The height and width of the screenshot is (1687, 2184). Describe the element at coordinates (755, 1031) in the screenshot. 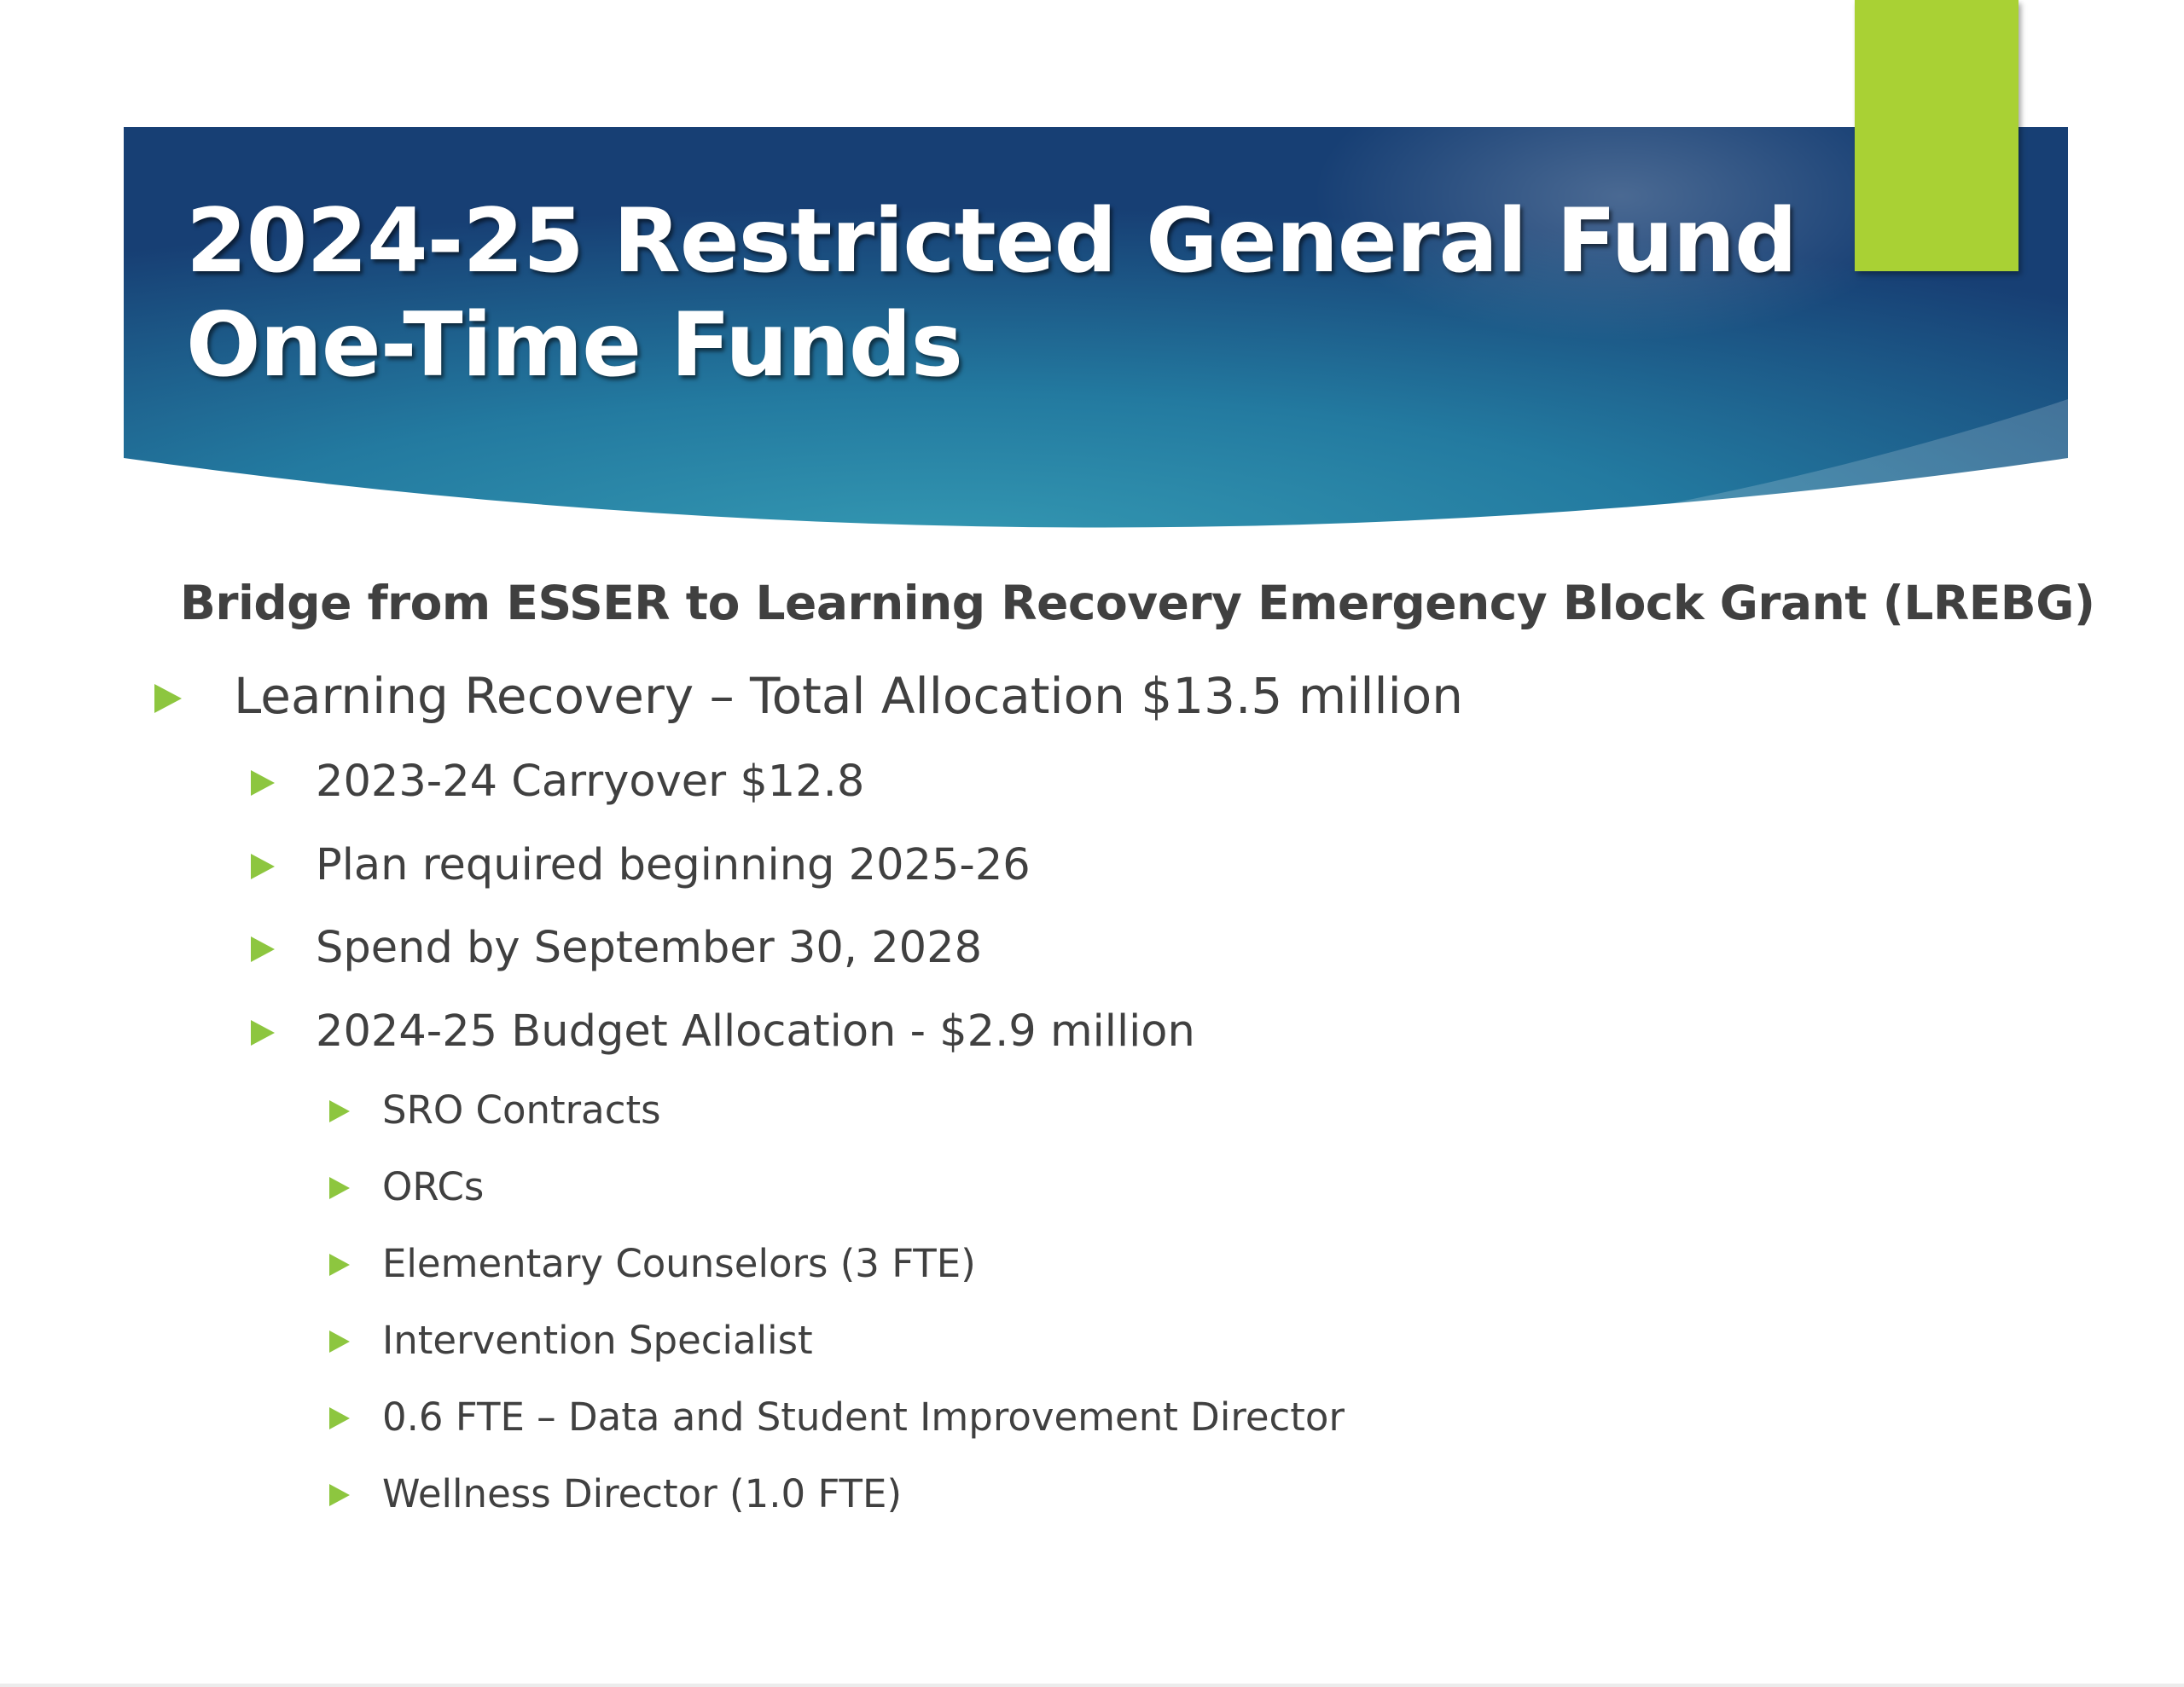

I see `bullet-text: 2024-25 Budget Allocation - $2.9 million` at that location.